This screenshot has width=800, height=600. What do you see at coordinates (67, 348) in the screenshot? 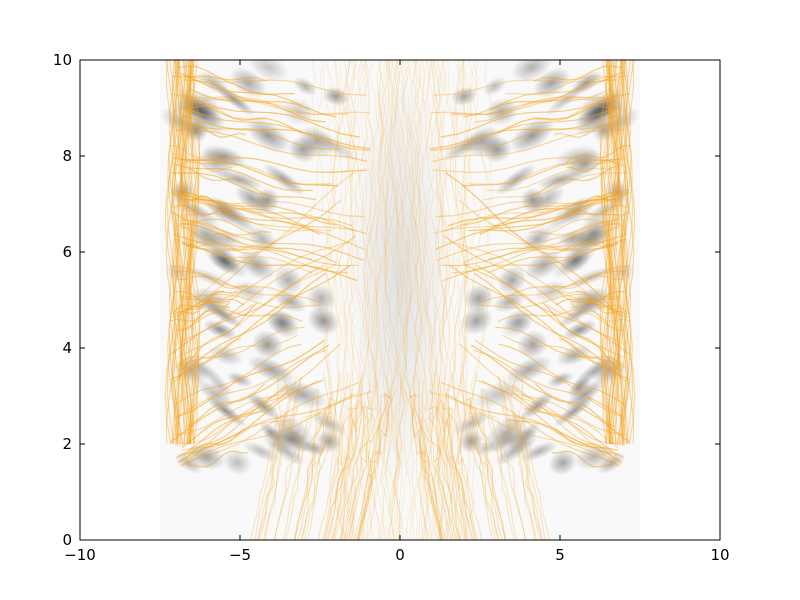
I see `y-tick-label: 4` at bounding box center [67, 348].